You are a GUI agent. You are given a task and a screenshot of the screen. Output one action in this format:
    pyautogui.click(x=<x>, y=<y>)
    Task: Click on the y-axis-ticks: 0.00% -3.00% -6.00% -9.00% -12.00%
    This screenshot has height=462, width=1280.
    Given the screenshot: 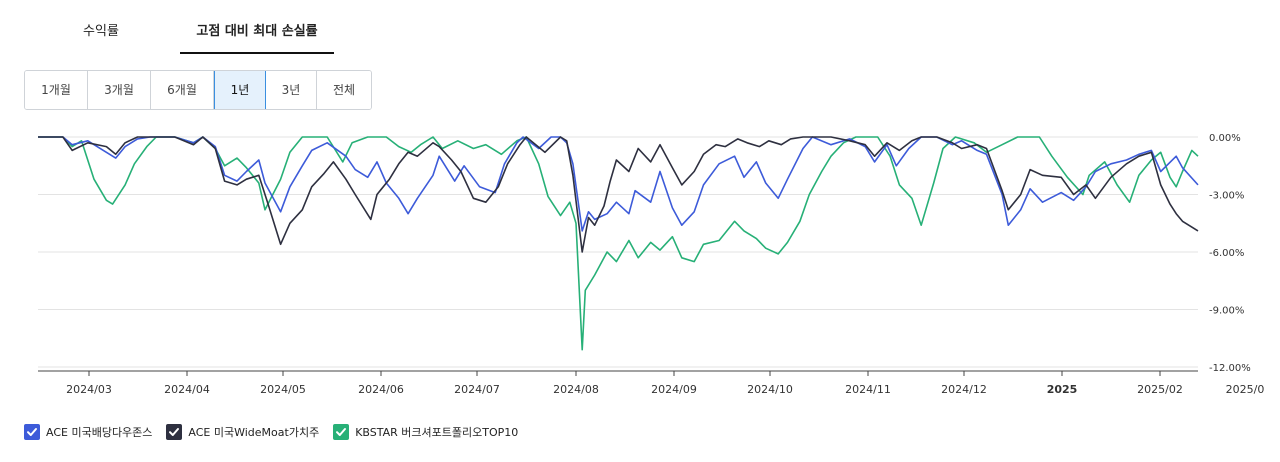 What is the action you would take?
    pyautogui.click(x=1230, y=253)
    